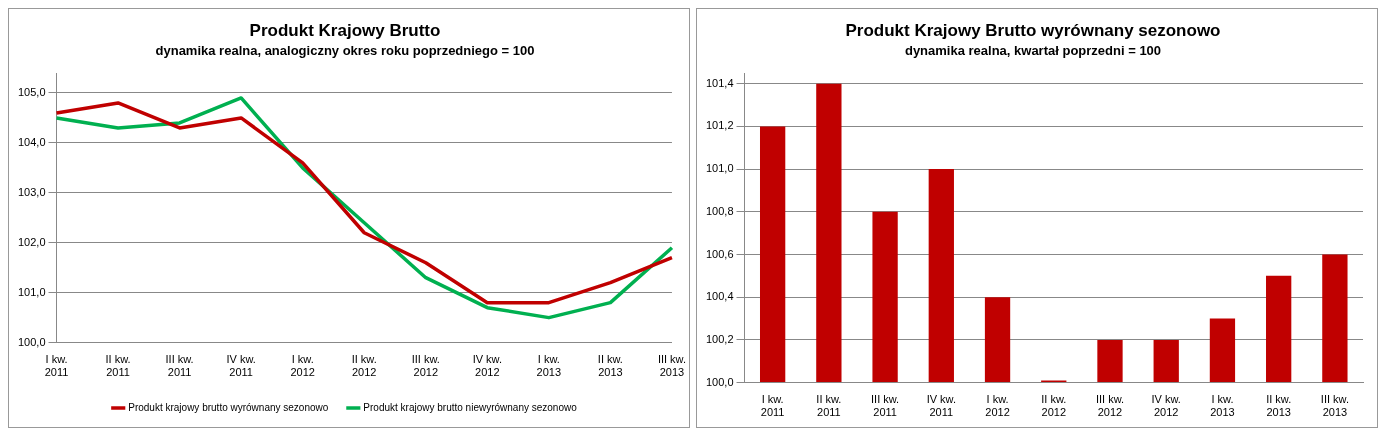  Describe the element at coordinates (228, 407) in the screenshot. I see `legend-label: Produkt krajowy brutto wyrównany sezonowo` at that location.